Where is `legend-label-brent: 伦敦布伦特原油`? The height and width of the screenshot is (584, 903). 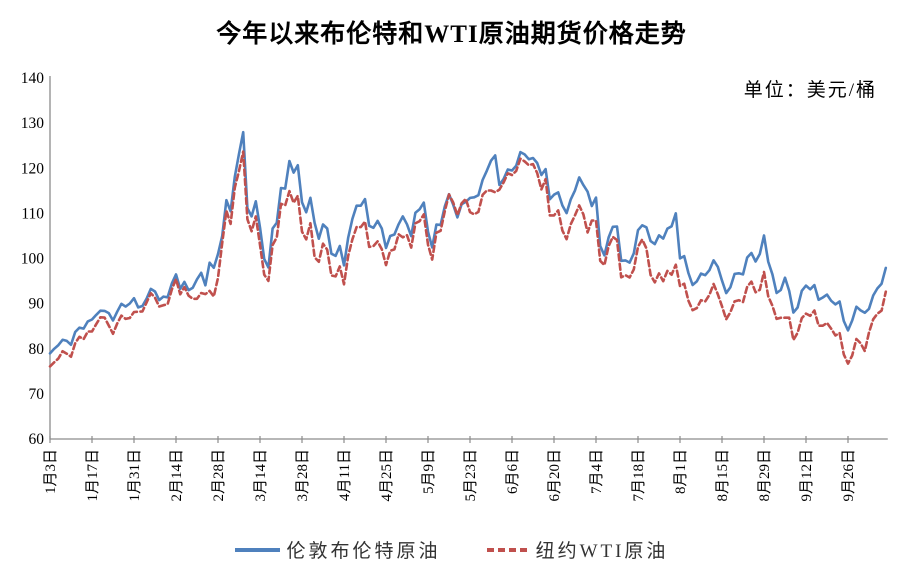
legend-label-brent: 伦敦布伦特原油 is located at coordinates (363, 551).